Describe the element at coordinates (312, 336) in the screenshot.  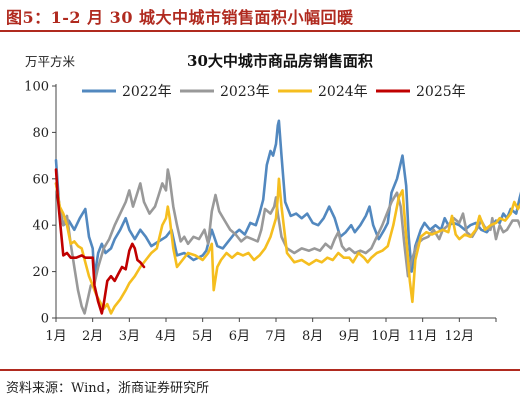
I see `x-tick-label: 8月` at that location.